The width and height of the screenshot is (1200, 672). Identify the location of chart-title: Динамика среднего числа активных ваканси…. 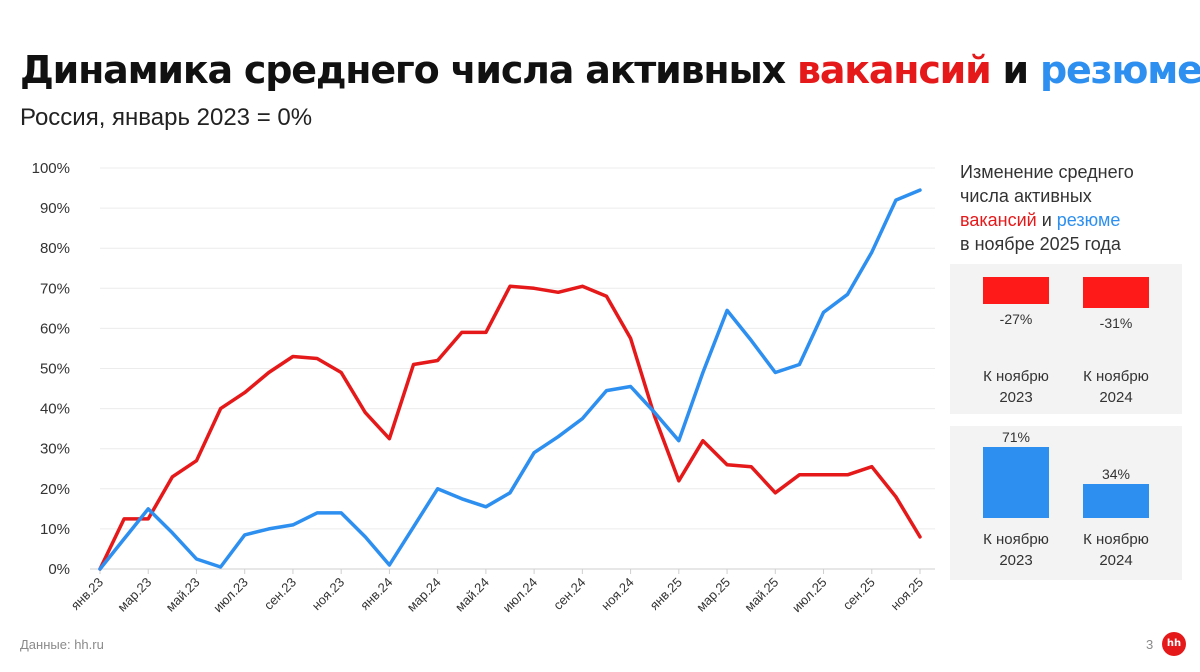
(610, 70).